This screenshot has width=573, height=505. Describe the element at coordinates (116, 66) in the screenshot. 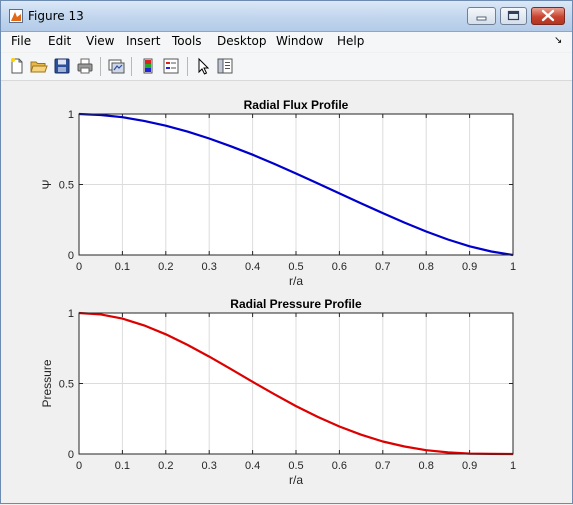

I see `link-plot-icon` at that location.